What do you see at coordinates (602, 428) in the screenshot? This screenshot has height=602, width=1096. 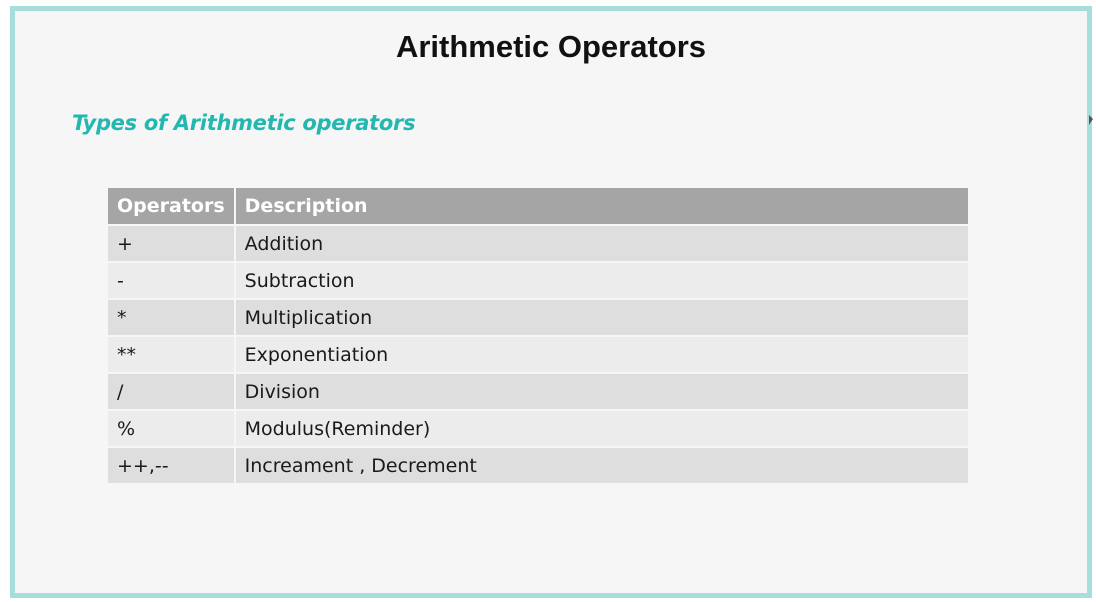 I see `description-cell: Modulus(Reminder)` at bounding box center [602, 428].